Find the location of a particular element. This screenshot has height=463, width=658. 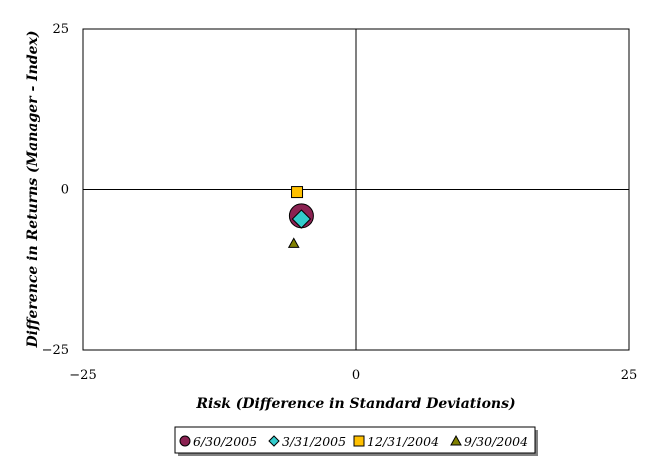

legend-label: 12/31/2004 is located at coordinates (403, 441).